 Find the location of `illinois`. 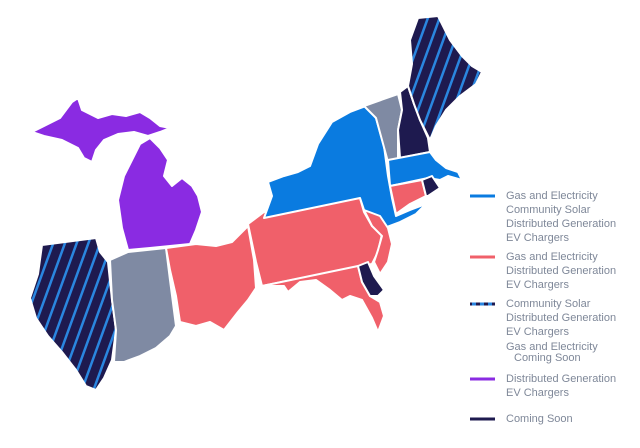

illinois is located at coordinates (73, 314).